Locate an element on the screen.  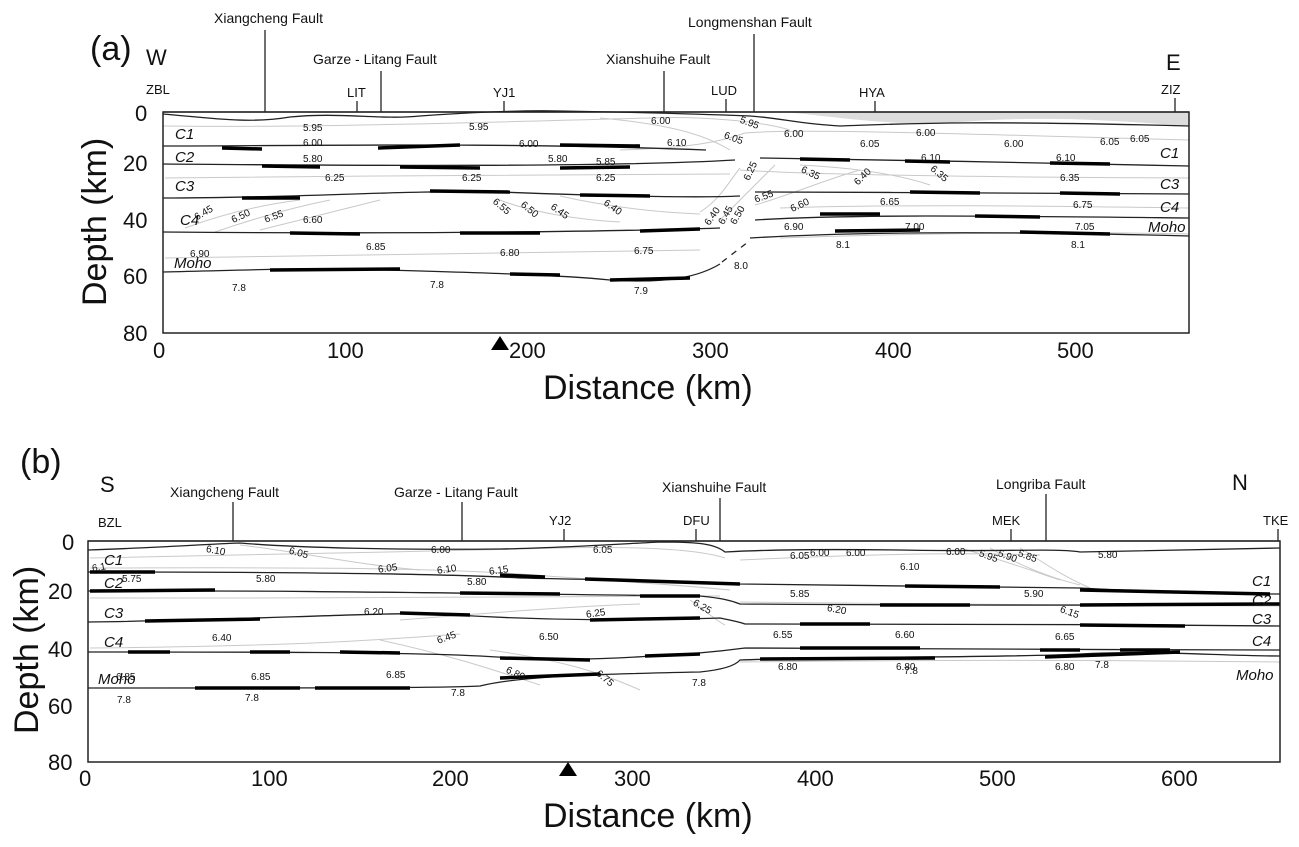
x-tick-label: 300 is located at coordinates (632, 778).